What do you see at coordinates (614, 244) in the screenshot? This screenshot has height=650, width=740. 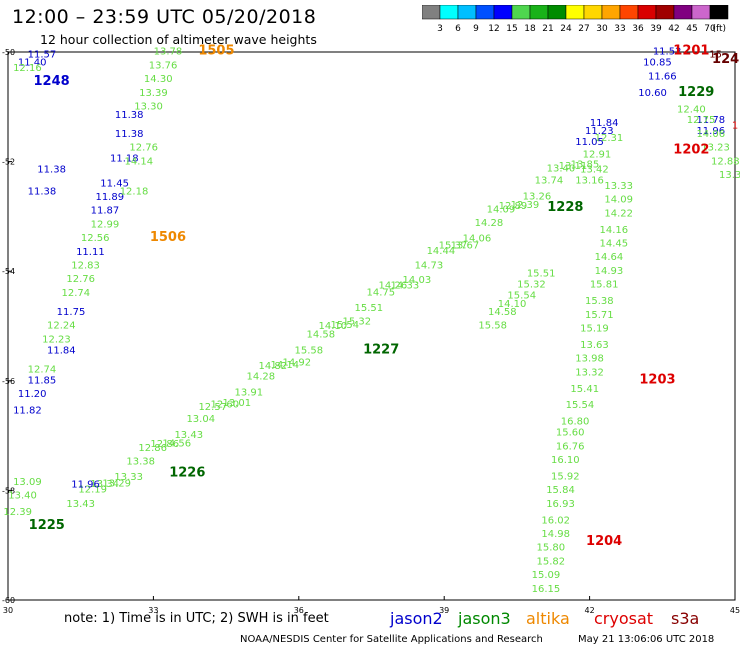 I see `jason3-value: 14.45` at bounding box center [614, 244].